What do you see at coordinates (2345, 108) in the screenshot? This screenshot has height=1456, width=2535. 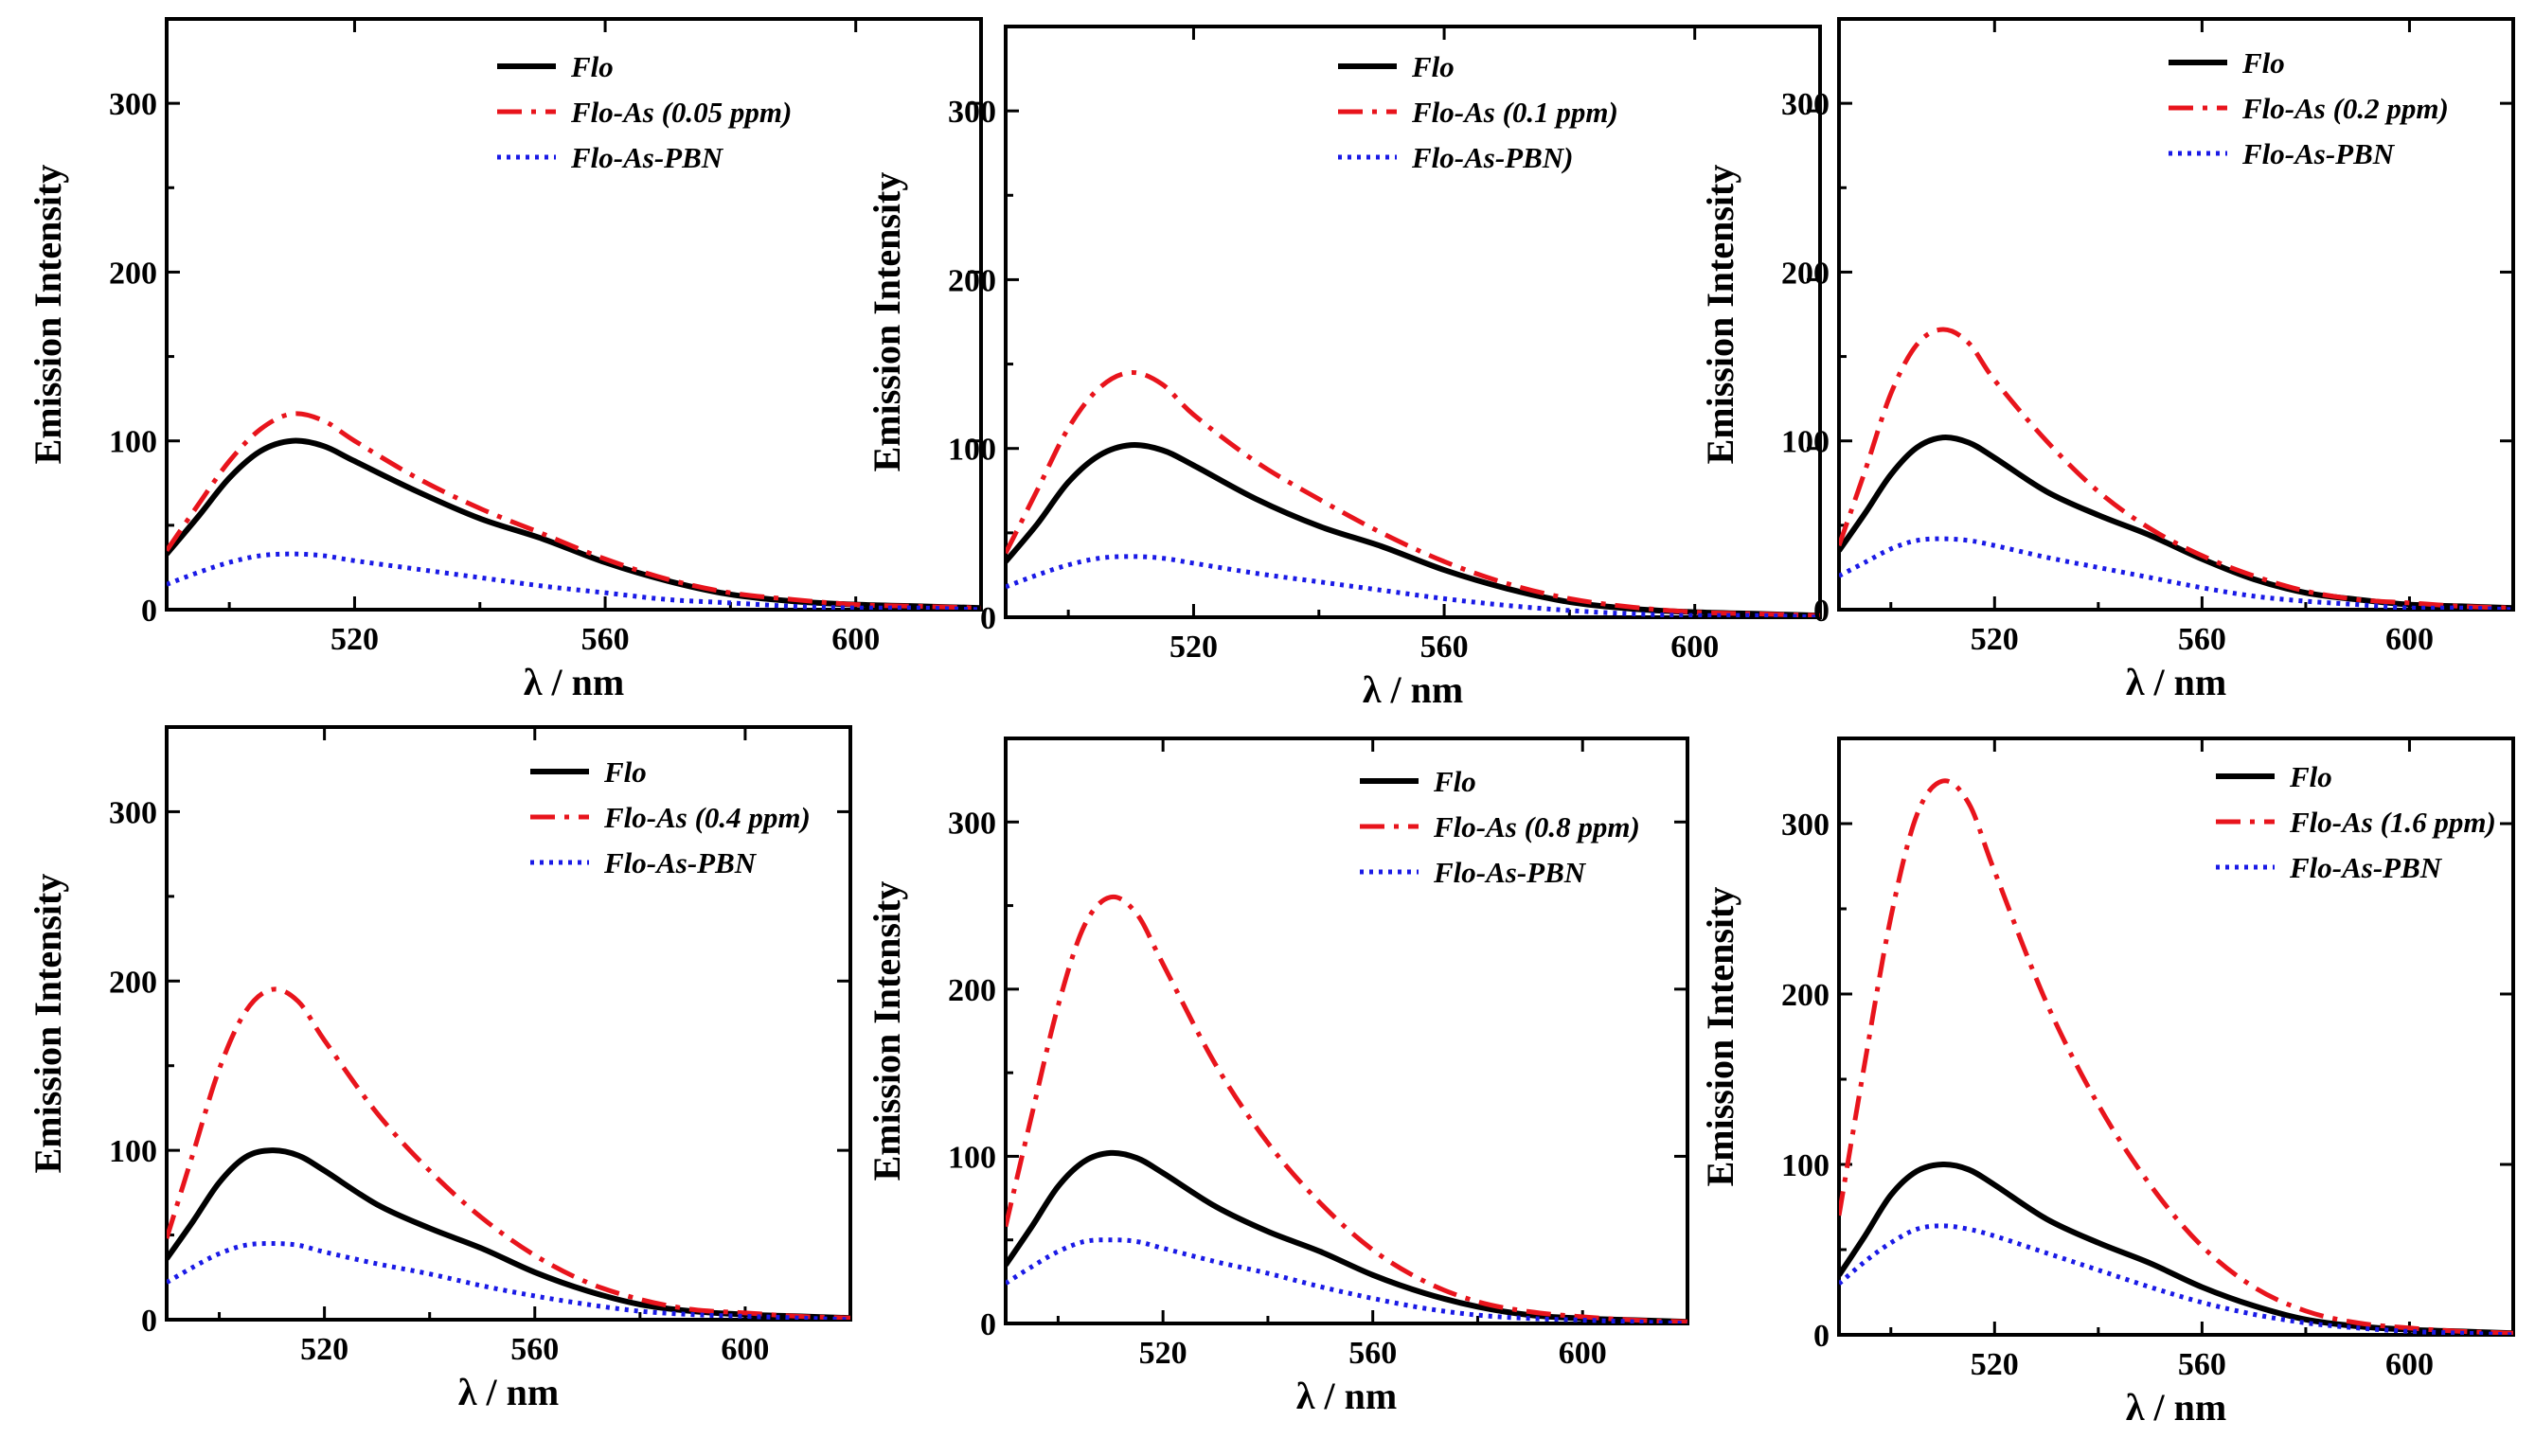 I see `legend-label-flo-as: Flo-As (0.2 ppm)` at bounding box center [2345, 108].